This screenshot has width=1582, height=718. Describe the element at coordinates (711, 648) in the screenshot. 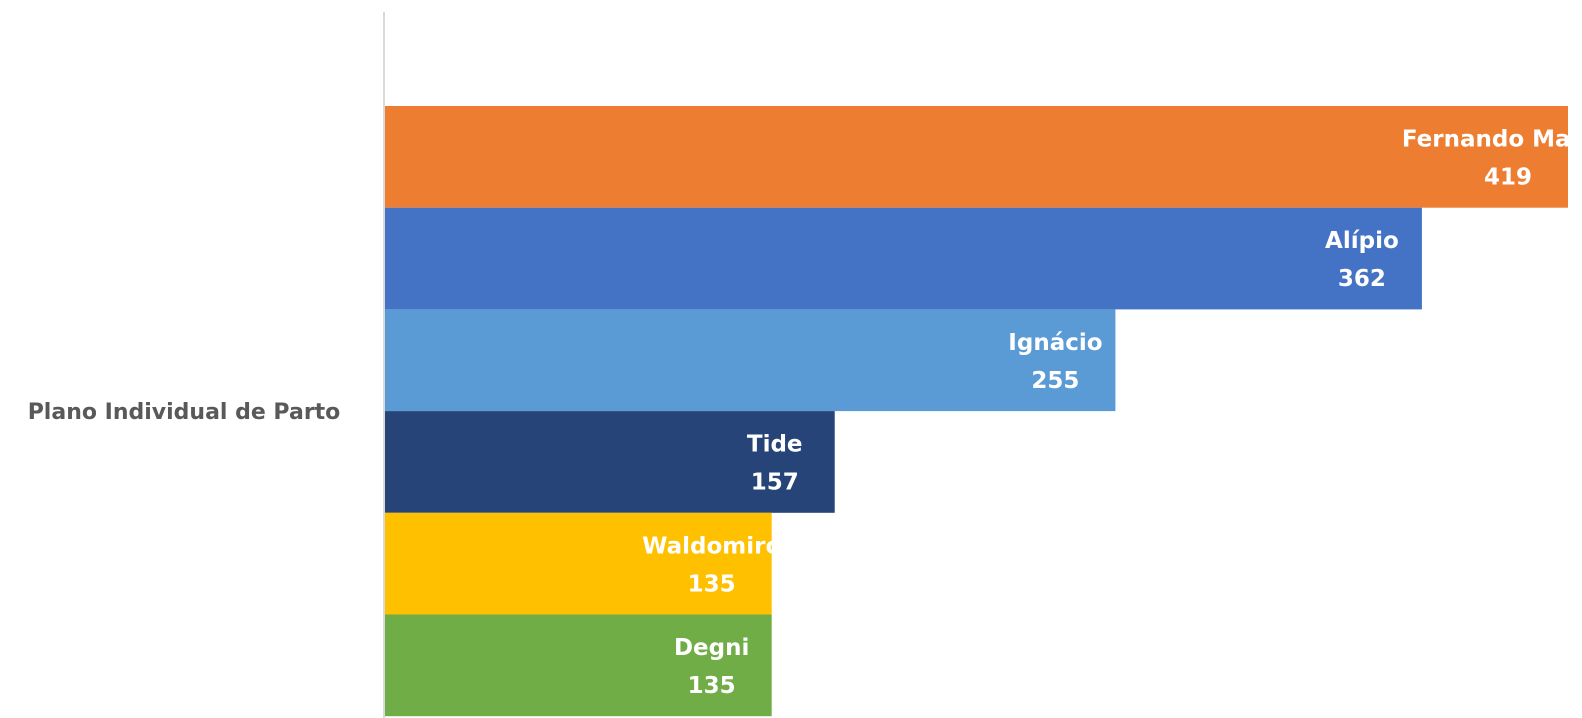

I see `data-label-name: Degni` at that location.